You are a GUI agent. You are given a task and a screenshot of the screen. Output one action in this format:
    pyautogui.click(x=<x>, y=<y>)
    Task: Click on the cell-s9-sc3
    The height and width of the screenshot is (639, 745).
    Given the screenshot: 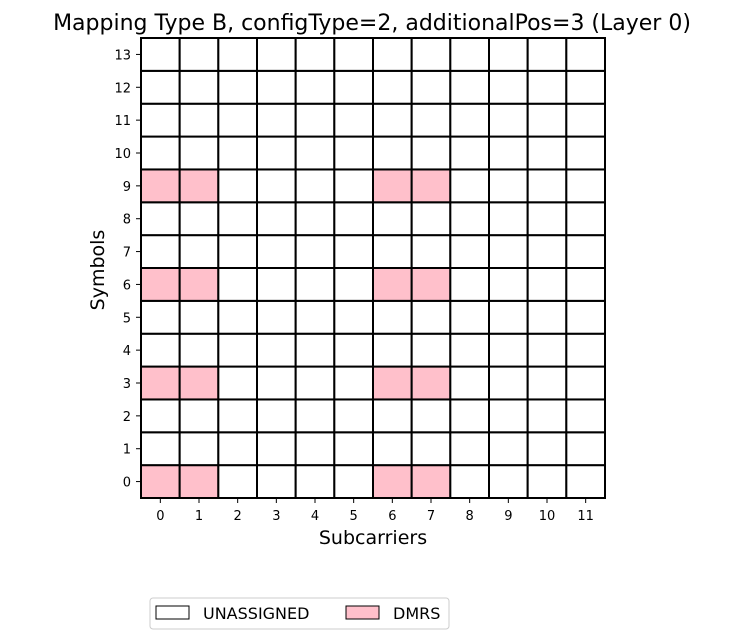 What is the action you would take?
    pyautogui.click(x=276, y=186)
    